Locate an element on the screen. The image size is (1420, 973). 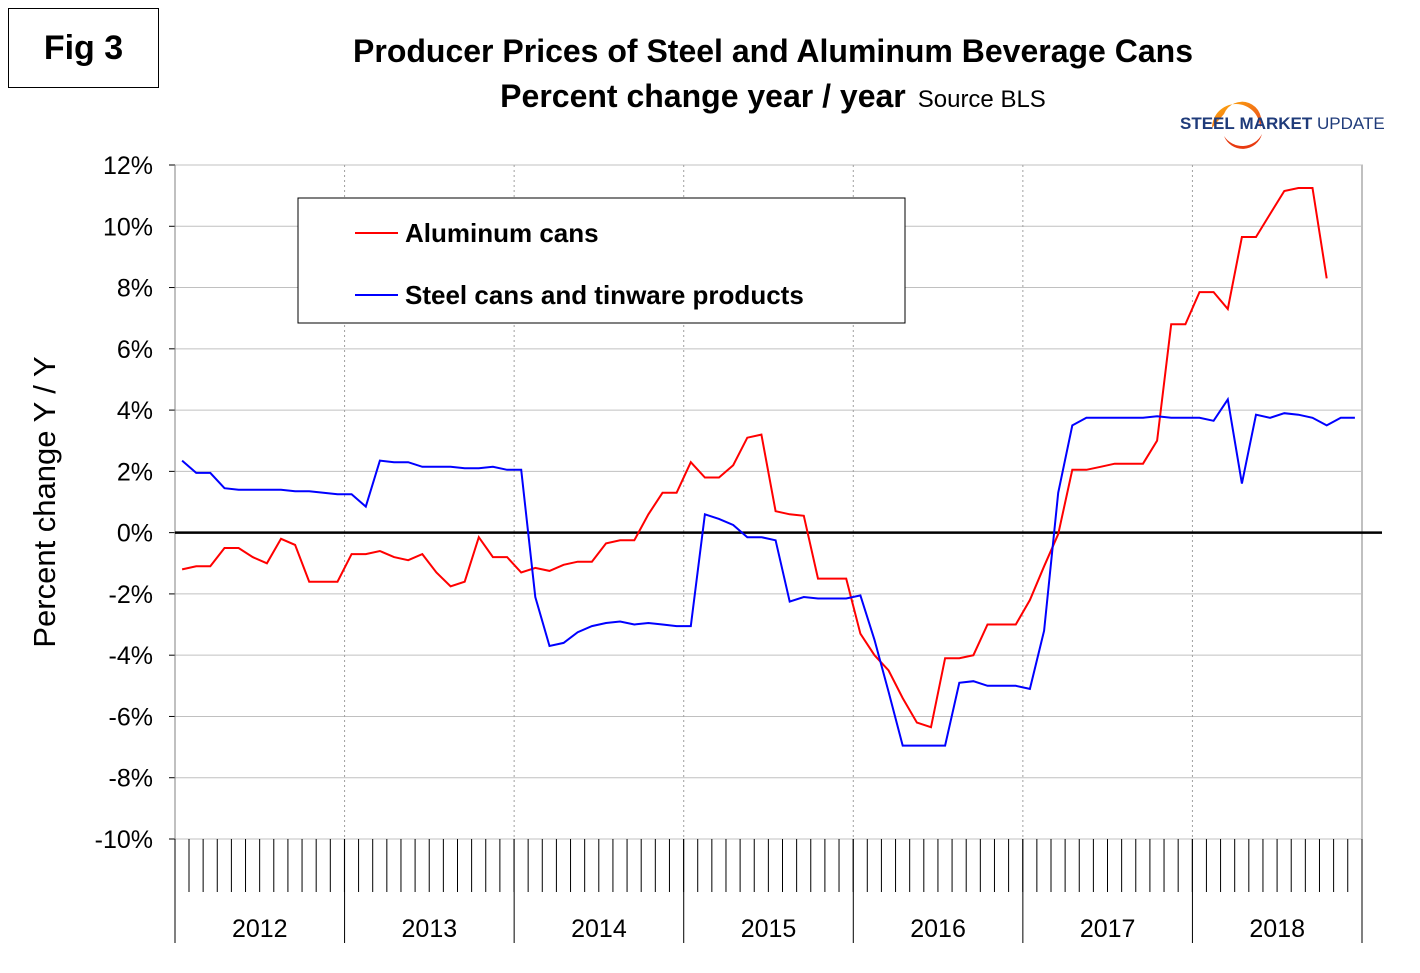
year-label: 2017 is located at coordinates (1108, 929).